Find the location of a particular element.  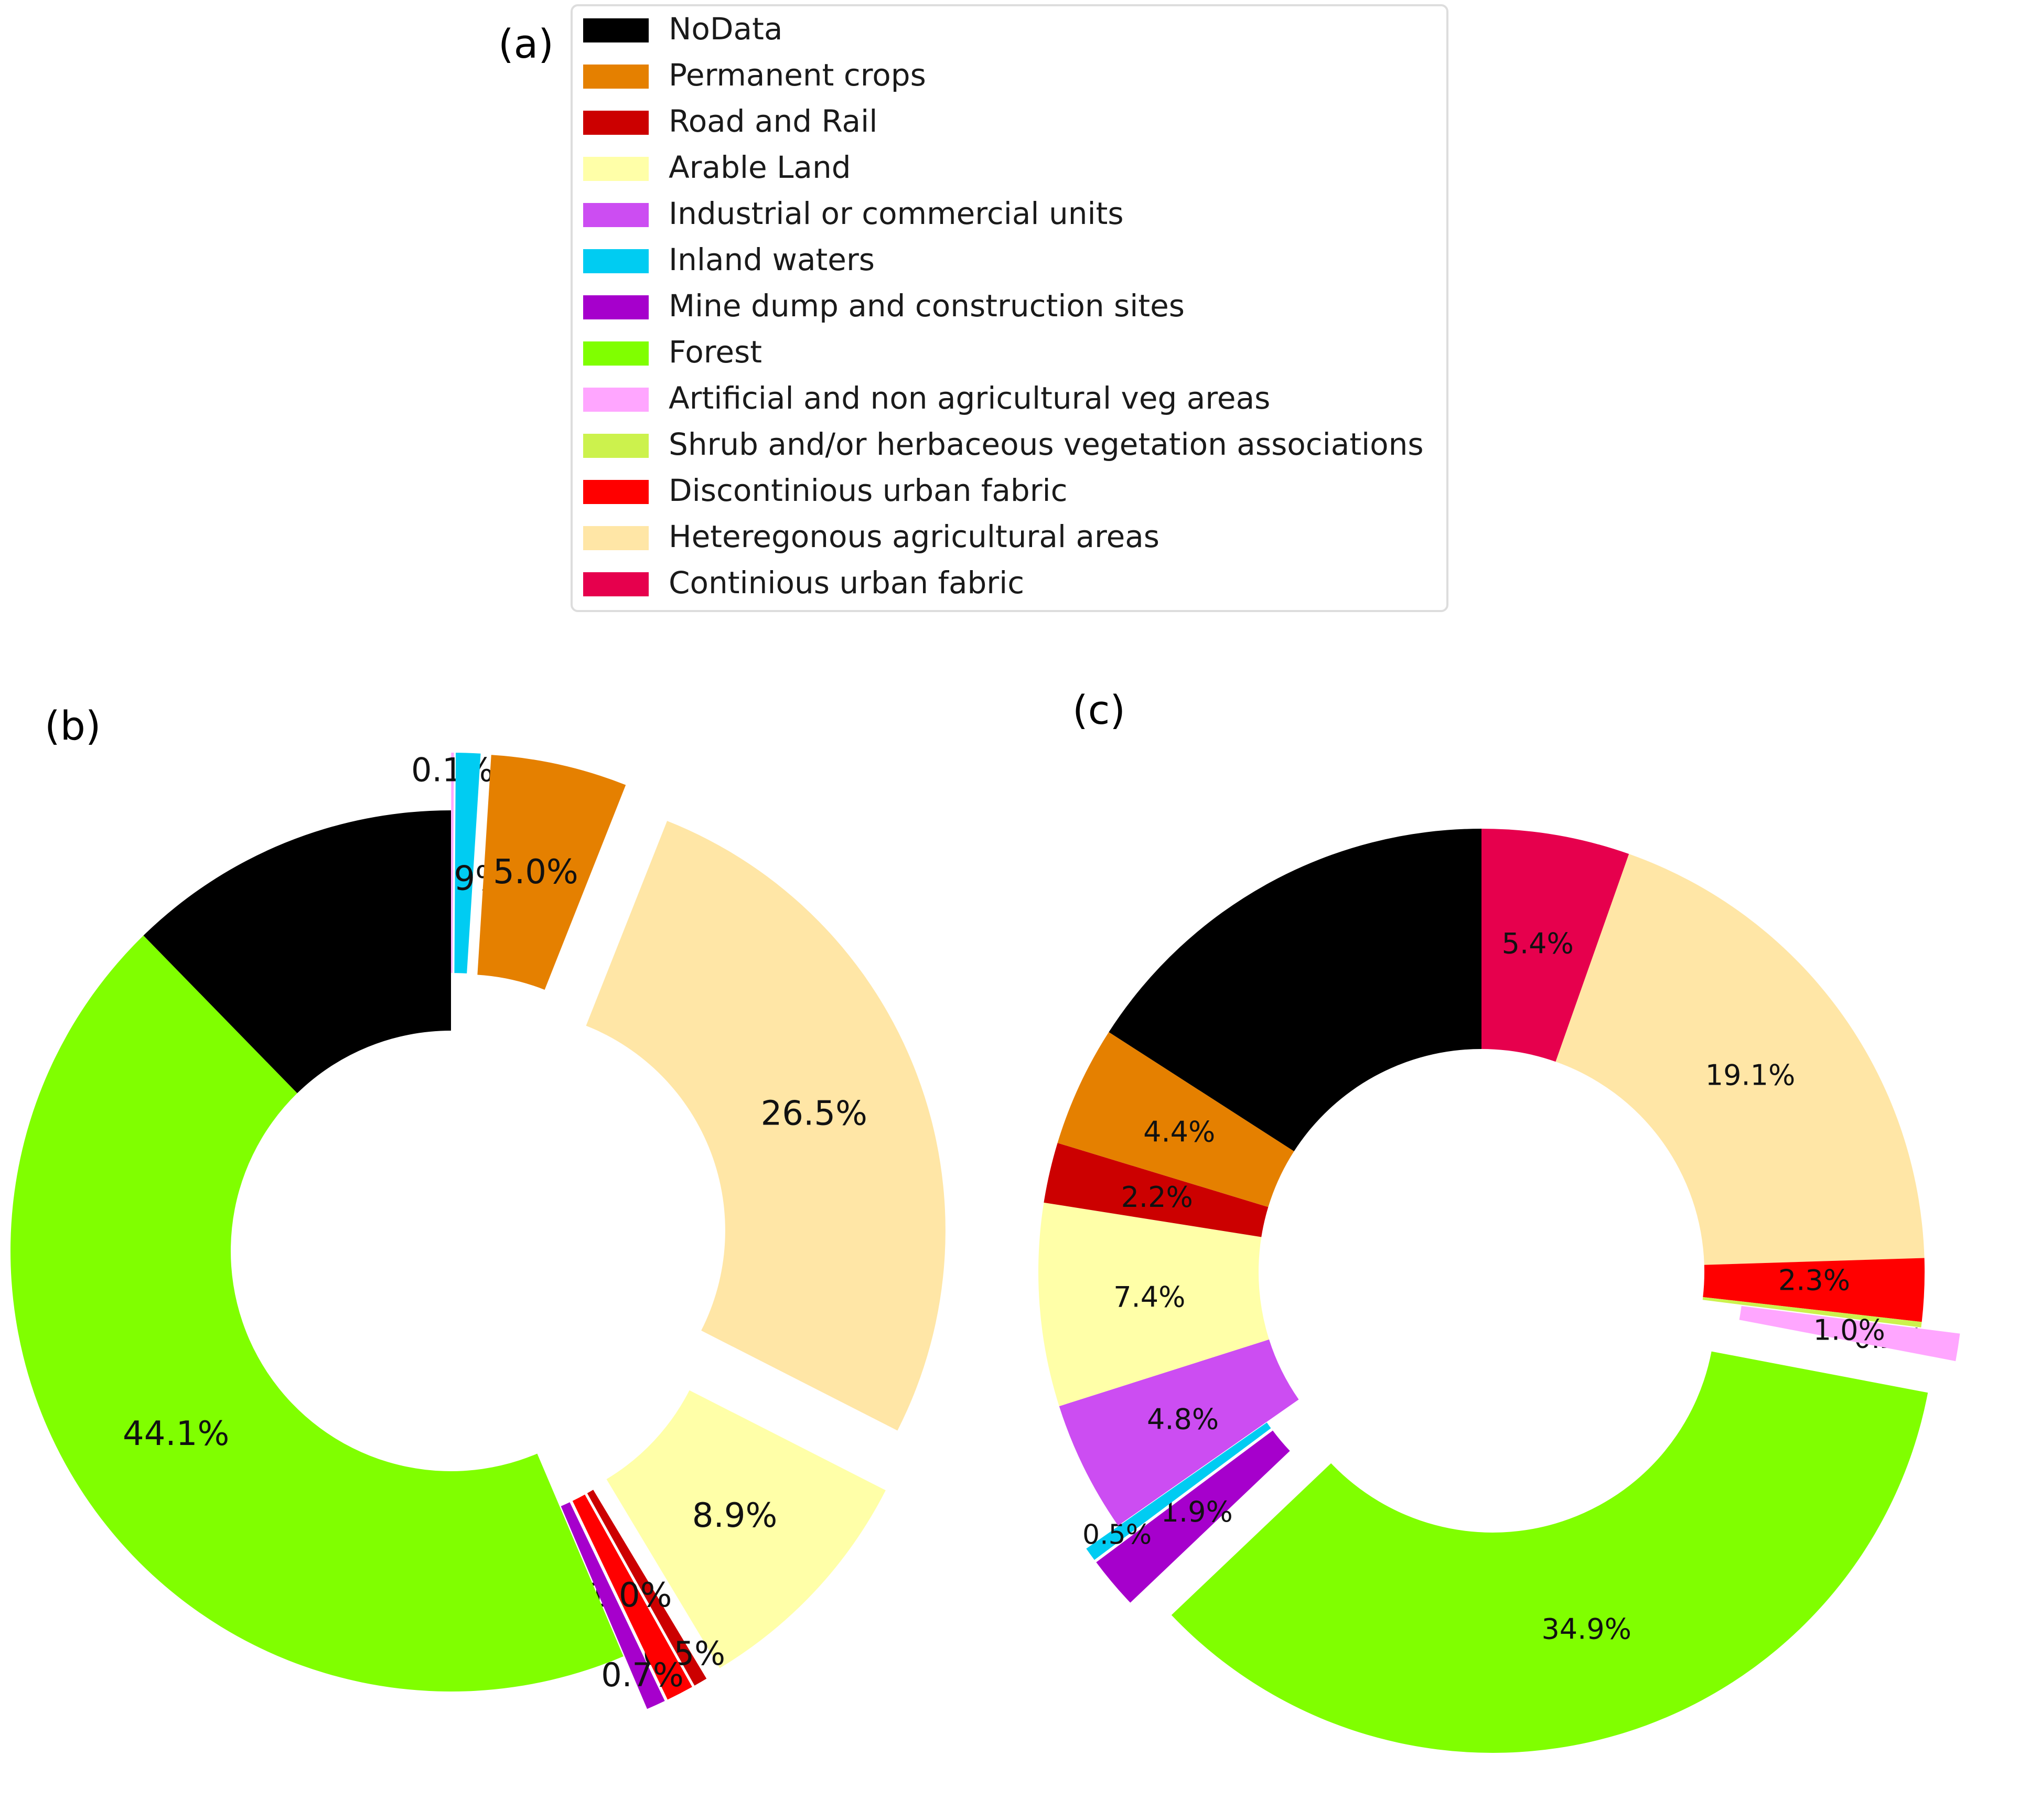

donut-b-slice-discontinious-urban-fabric is located at coordinates (632, 1597).